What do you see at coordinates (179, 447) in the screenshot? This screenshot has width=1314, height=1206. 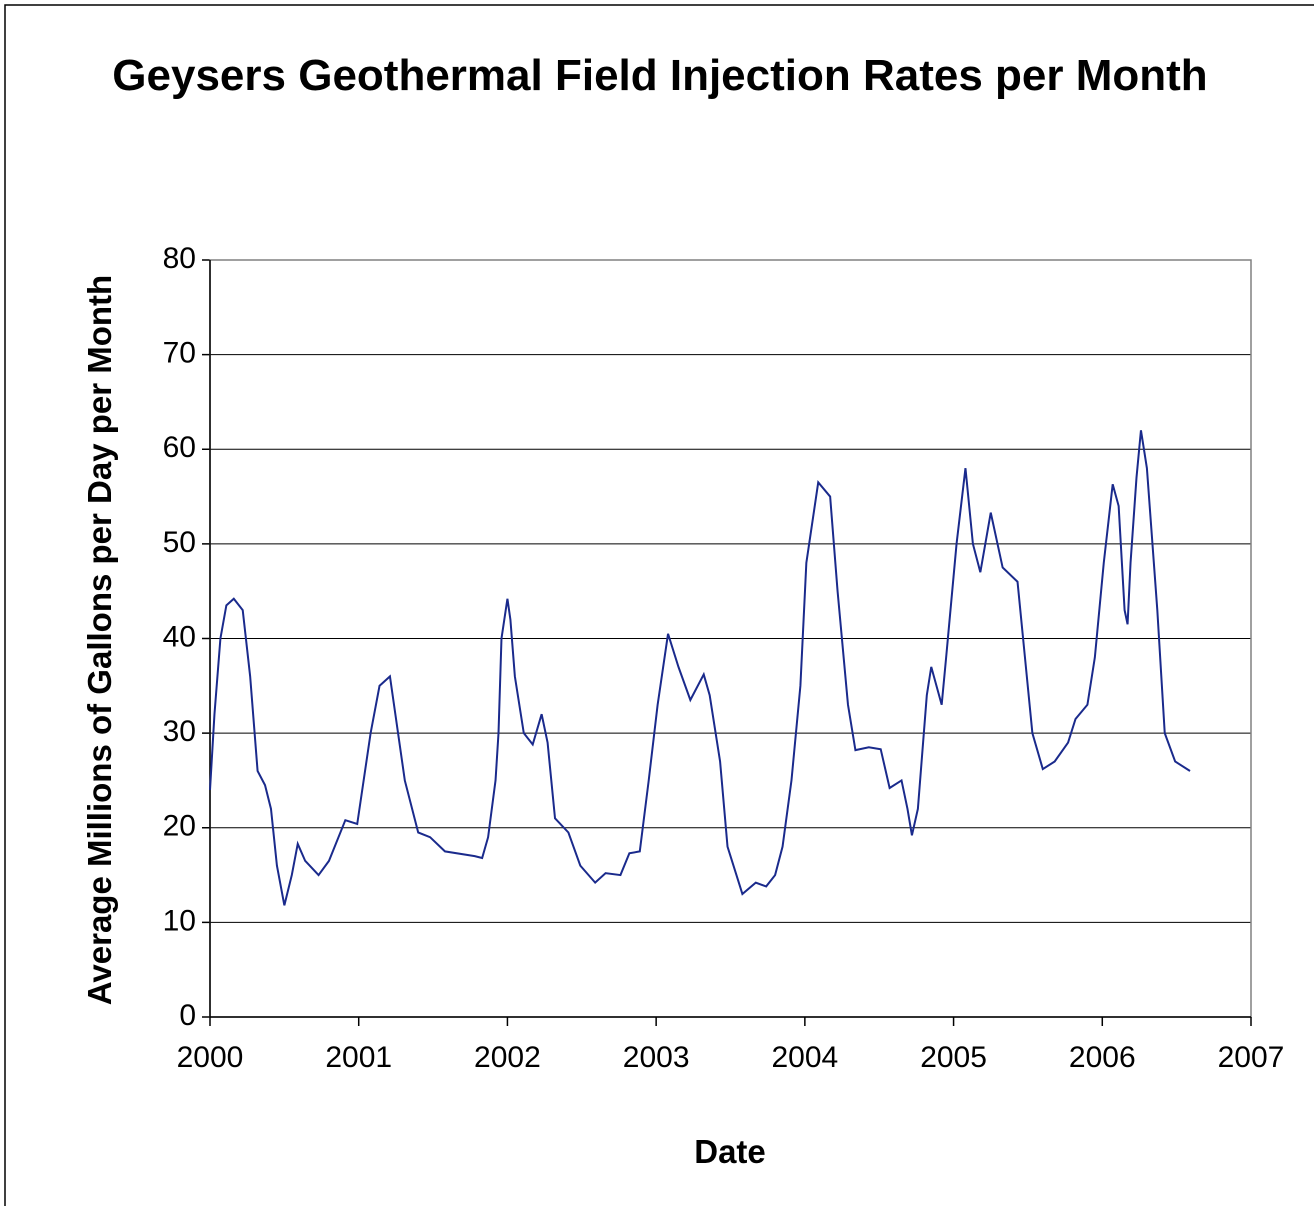 I see `y-tick-label: 60` at bounding box center [179, 447].